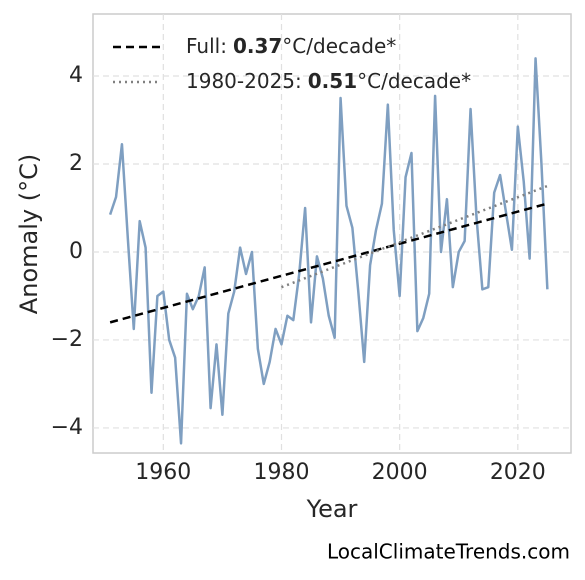  Describe the element at coordinates (29, 234) in the screenshot. I see `y-axis-label: Anomaly (°C)` at that location.